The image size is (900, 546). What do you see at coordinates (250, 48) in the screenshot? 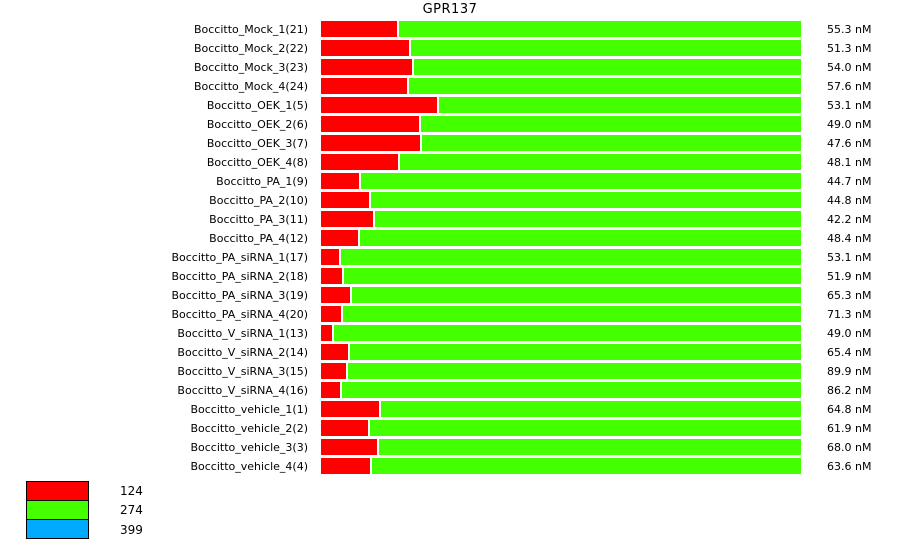
I see `row-label: Boccitto_Mock_2(22)` at bounding box center [250, 48].